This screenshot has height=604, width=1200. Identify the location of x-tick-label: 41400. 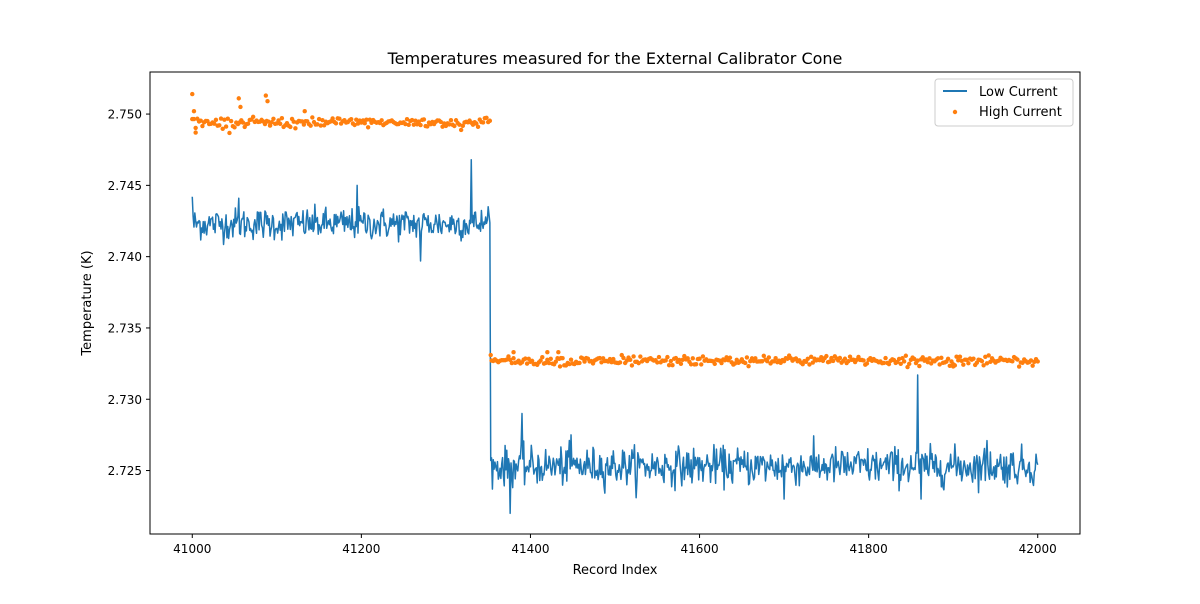
(530, 549).